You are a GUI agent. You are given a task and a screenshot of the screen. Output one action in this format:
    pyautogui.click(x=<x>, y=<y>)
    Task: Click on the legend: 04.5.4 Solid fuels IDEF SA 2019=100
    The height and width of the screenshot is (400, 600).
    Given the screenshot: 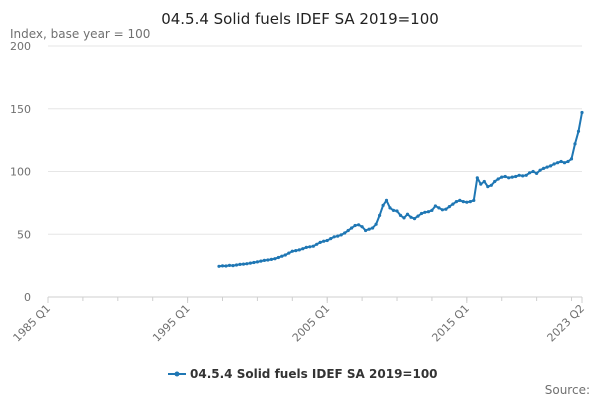 What is the action you would take?
    pyautogui.click(x=303, y=374)
    